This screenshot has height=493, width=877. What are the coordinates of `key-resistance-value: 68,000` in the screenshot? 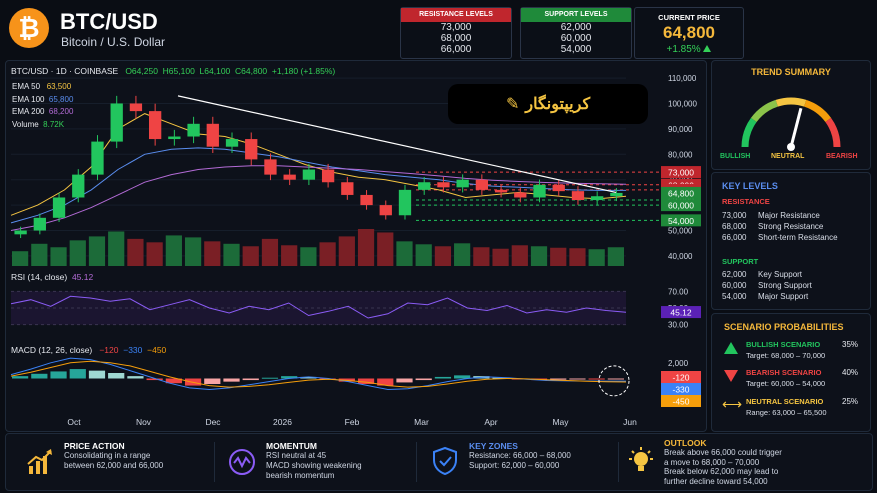 It's located at (734, 226).